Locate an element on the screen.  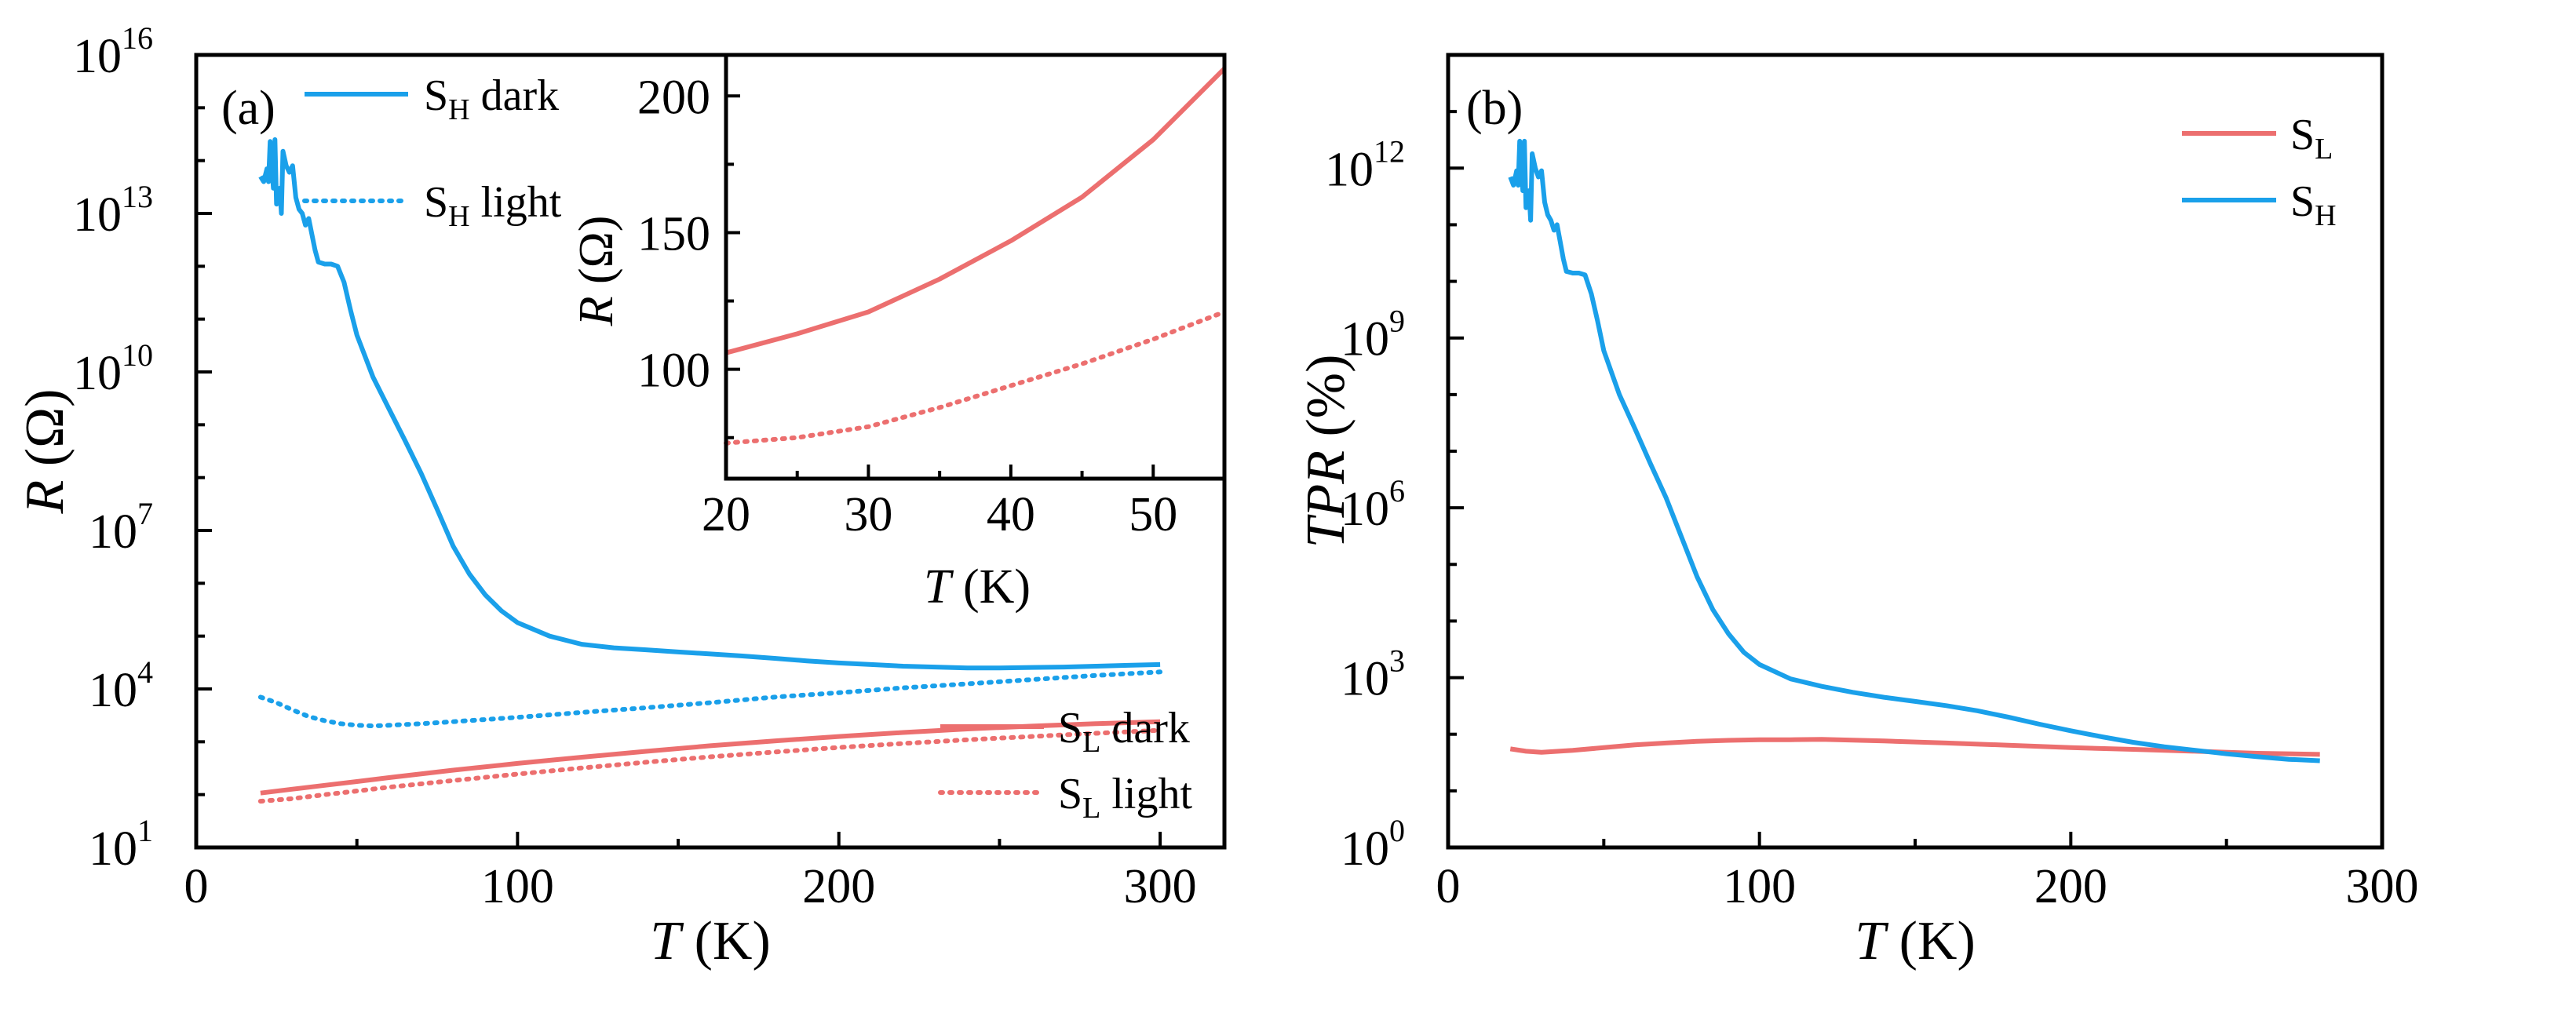
legend-label-sl: SL is located at coordinates (2311, 138).